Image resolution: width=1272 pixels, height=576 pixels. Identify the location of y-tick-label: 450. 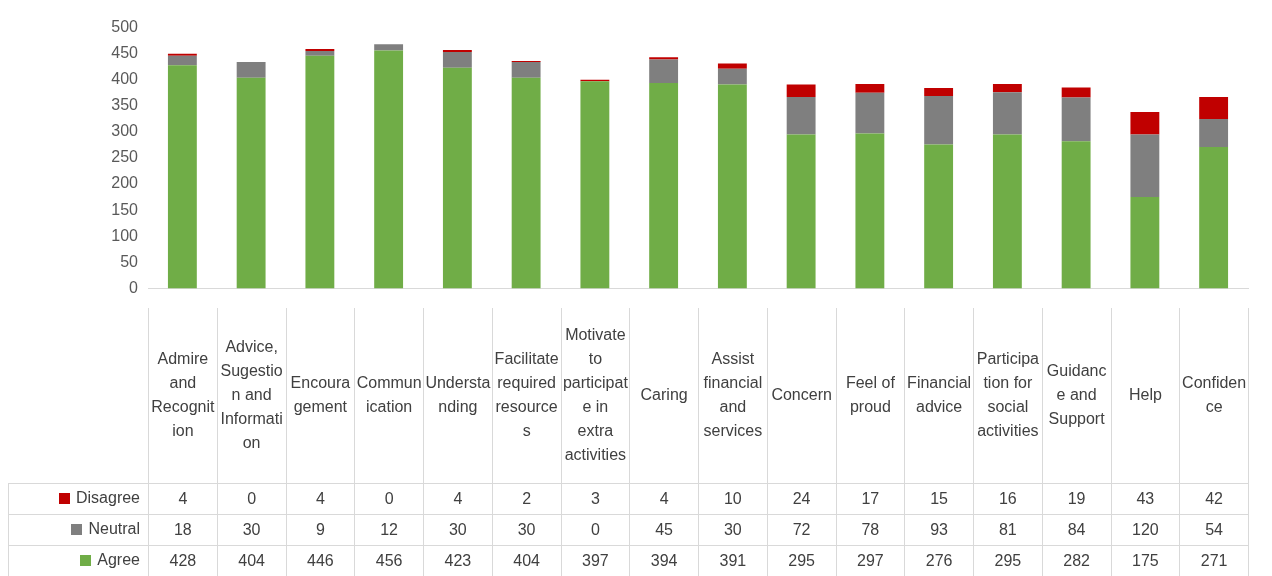
(125, 53).